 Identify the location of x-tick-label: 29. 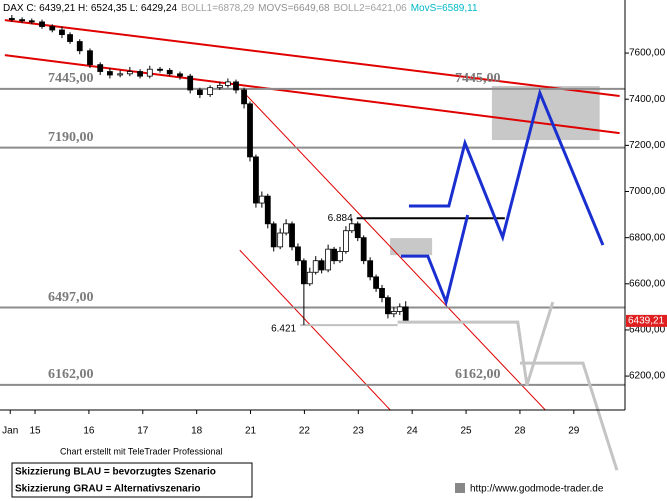
(574, 431).